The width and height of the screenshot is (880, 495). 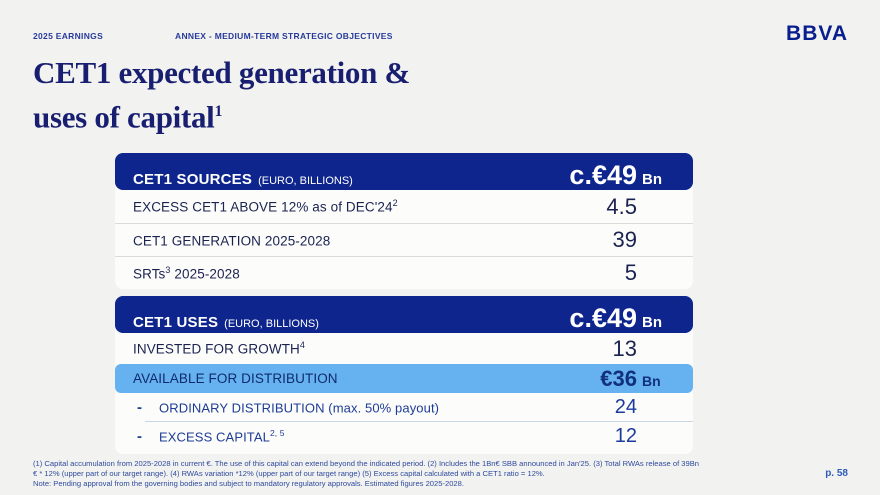 What do you see at coordinates (214, 437) in the screenshot?
I see `row-label-text: EXCESS CAPITAL` at bounding box center [214, 437].